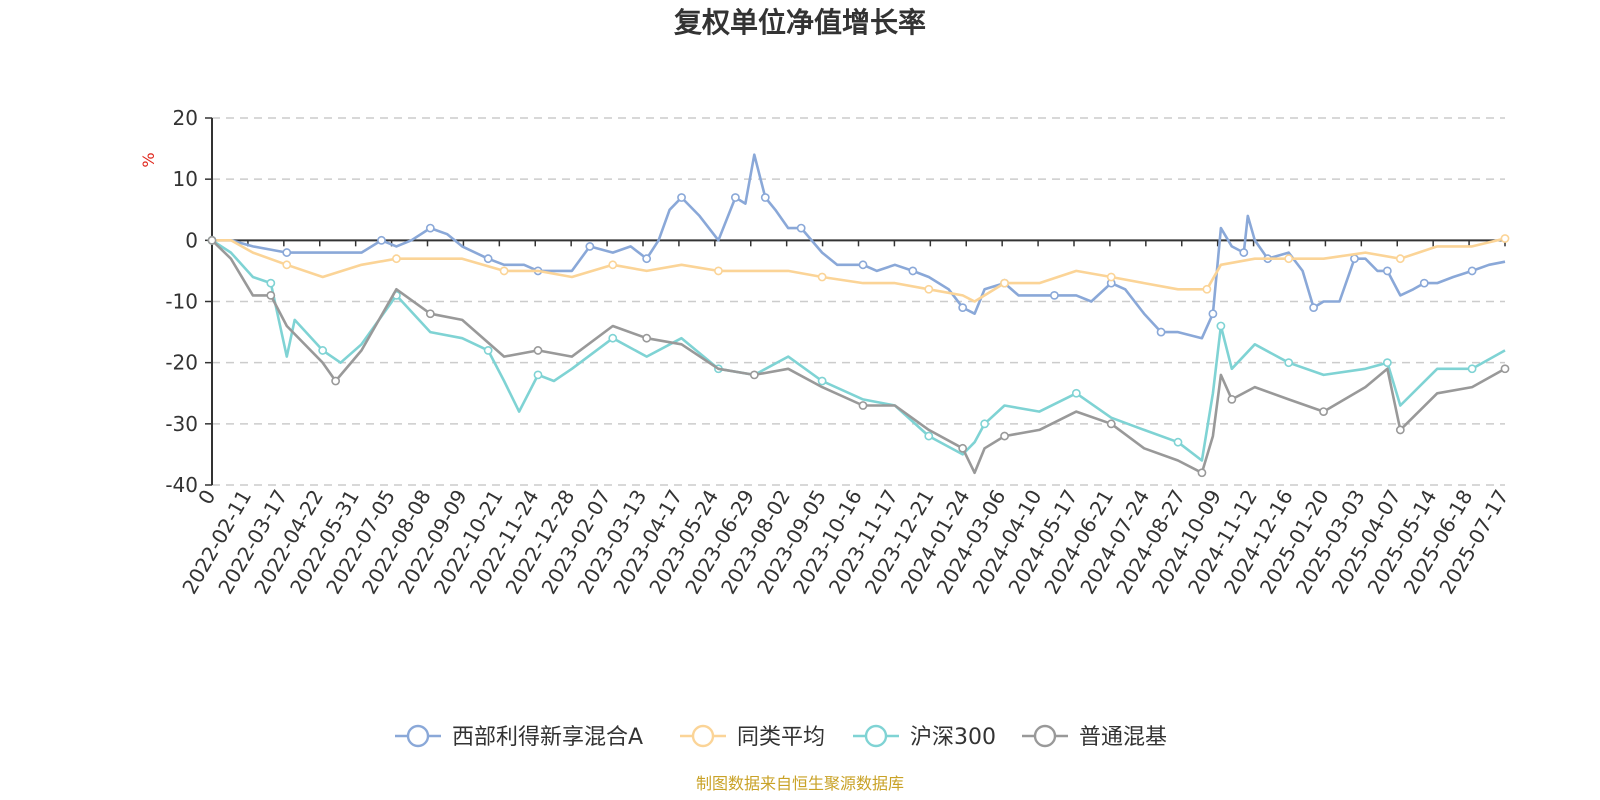  Describe the element at coordinates (181, 485) in the screenshot. I see `y-tick-label: -40` at that location.